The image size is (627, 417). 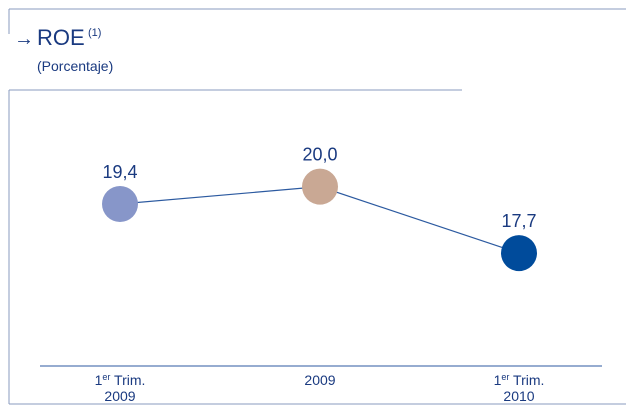 I want to click on arrow-icon: →, so click(x=24, y=39).